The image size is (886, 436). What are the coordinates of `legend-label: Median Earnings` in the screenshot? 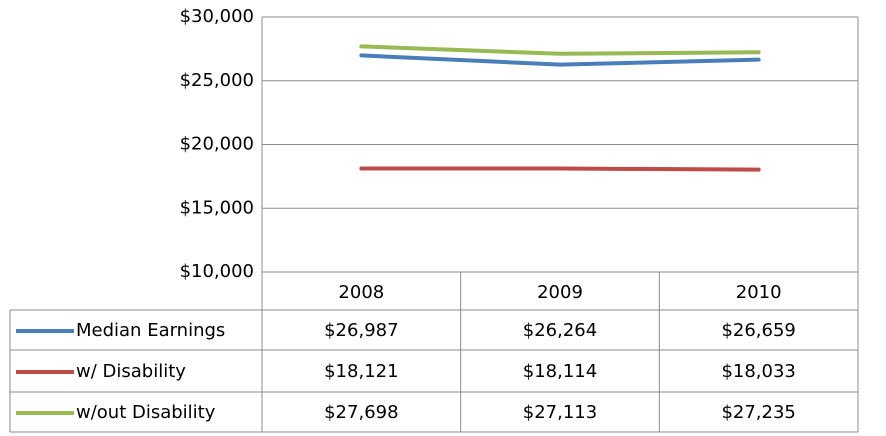 It's located at (150, 330).